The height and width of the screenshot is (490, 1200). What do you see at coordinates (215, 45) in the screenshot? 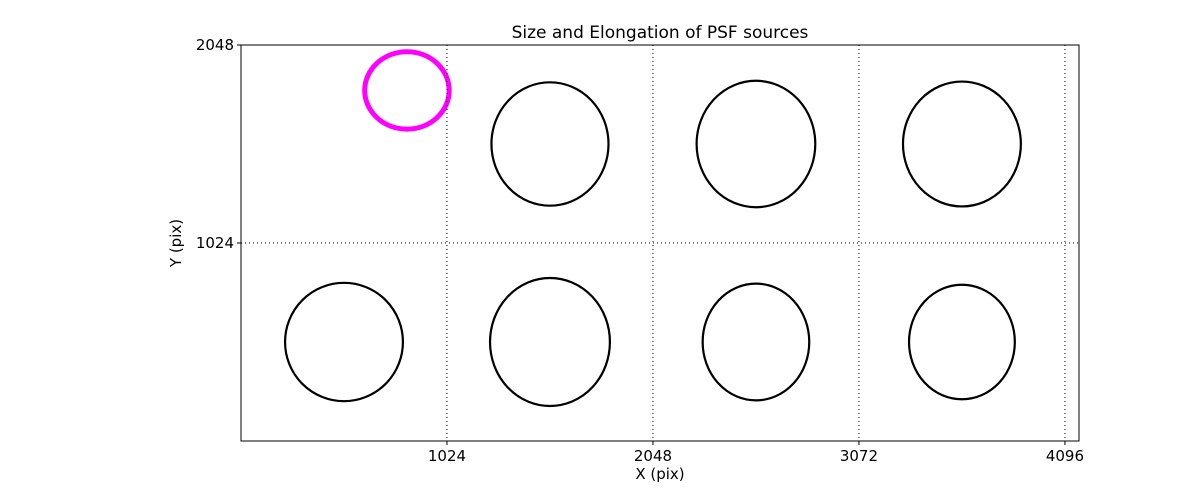
I see `y-tick-label: 2048` at bounding box center [215, 45].